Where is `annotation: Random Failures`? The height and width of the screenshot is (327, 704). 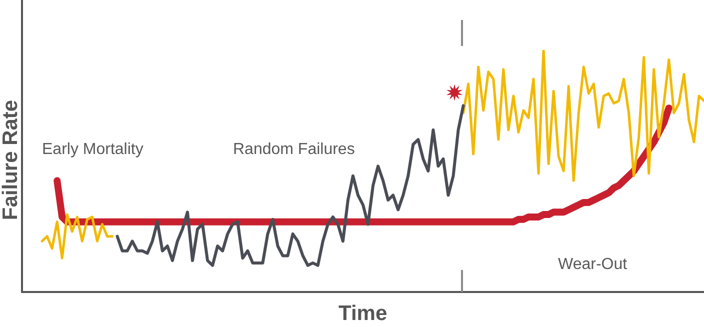 annotation: Random Failures is located at coordinates (294, 150).